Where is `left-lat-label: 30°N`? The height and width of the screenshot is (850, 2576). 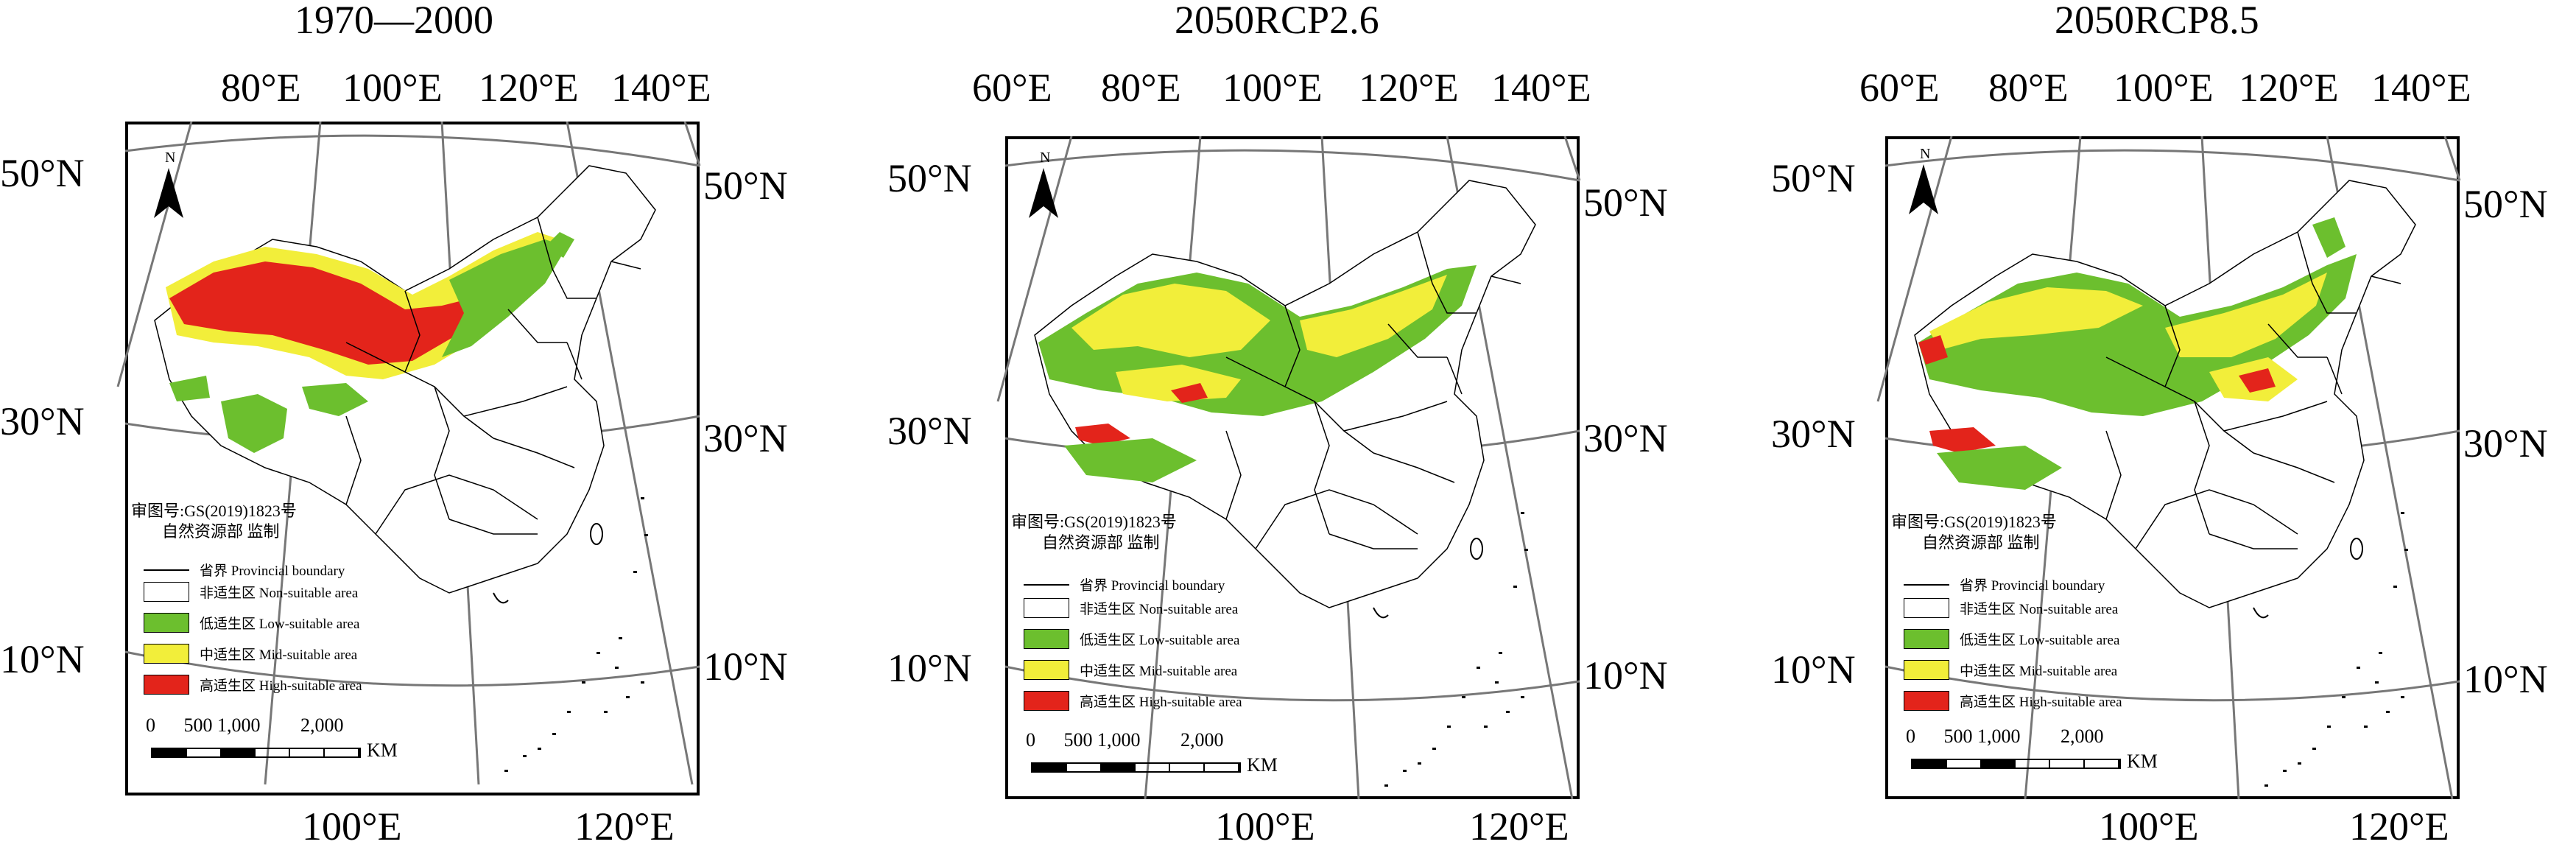 left-lat-label: 30°N is located at coordinates (929, 431).